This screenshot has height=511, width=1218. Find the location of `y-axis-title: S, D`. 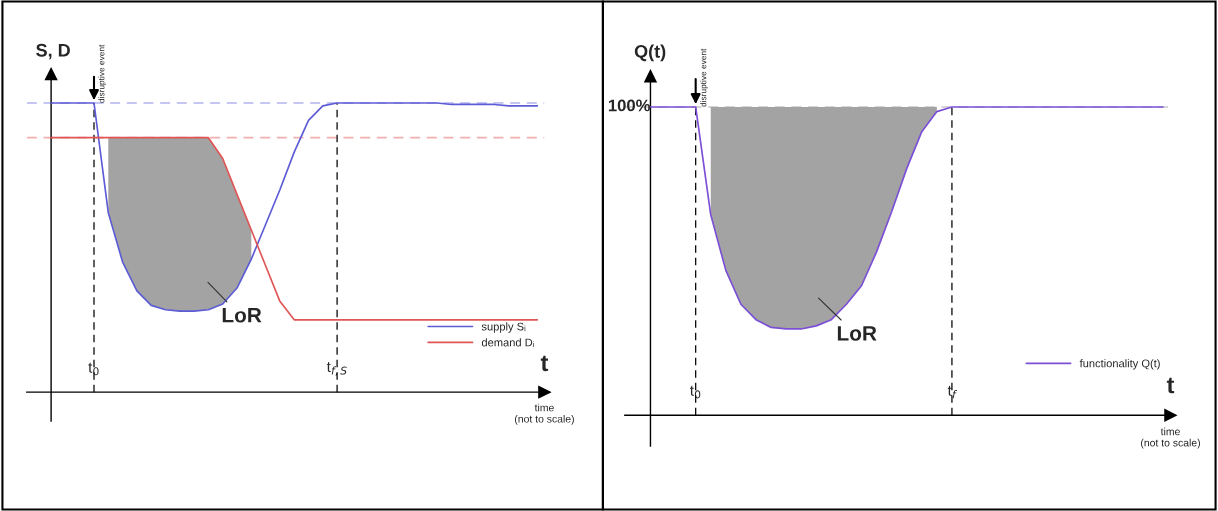

y-axis-title: S, D is located at coordinates (53, 51).